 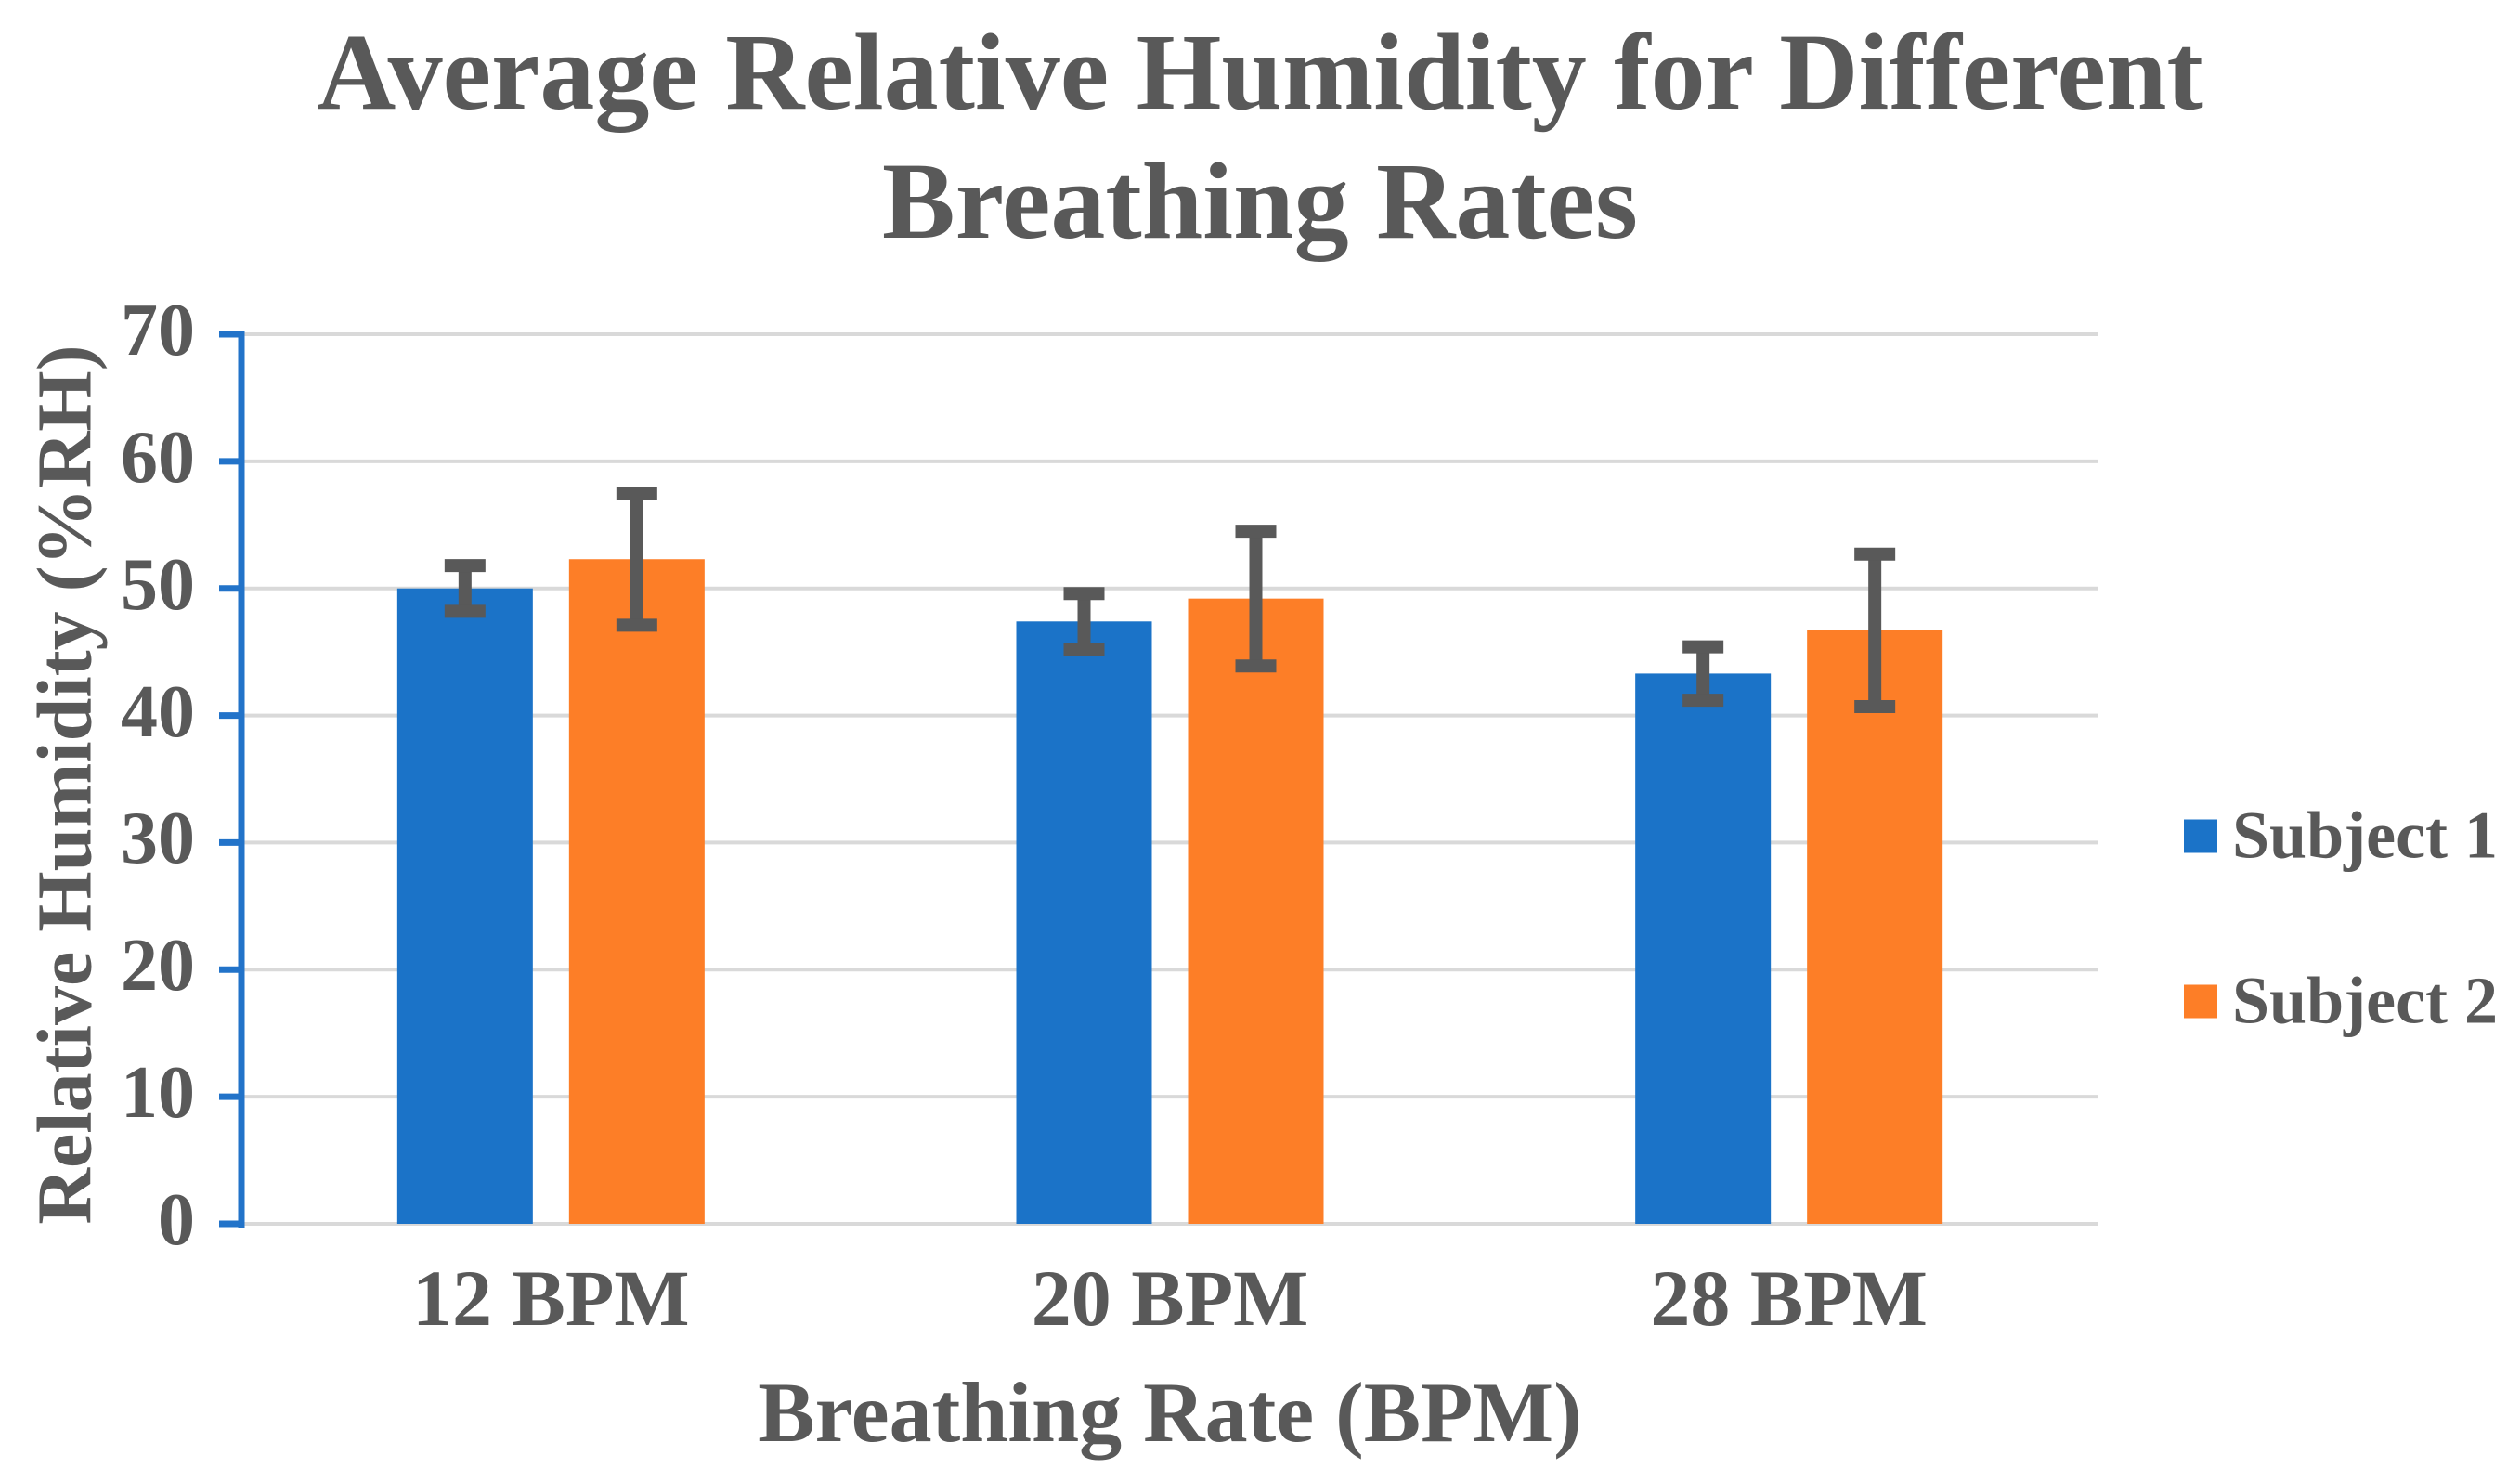 I want to click on y-tick-label: 70, so click(x=158, y=330).